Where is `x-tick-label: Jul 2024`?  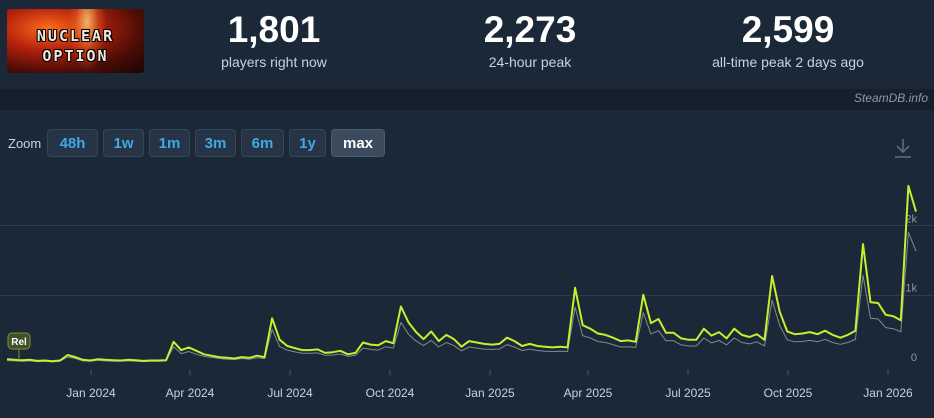
x-tick-label: Jul 2024 is located at coordinates (290, 393).